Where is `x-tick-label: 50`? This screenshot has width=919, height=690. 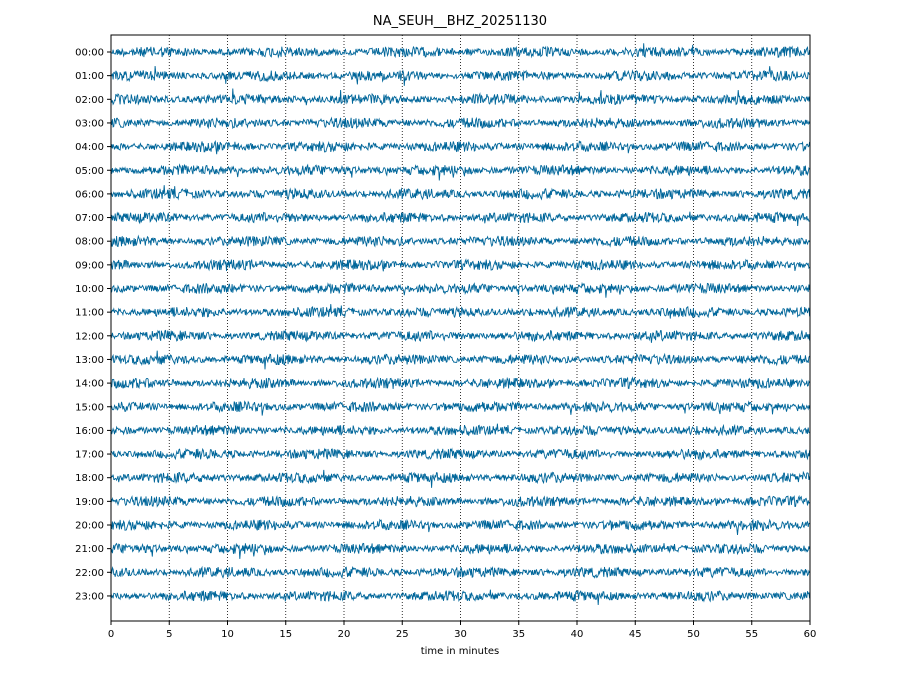
x-tick-label: 50 is located at coordinates (693, 634).